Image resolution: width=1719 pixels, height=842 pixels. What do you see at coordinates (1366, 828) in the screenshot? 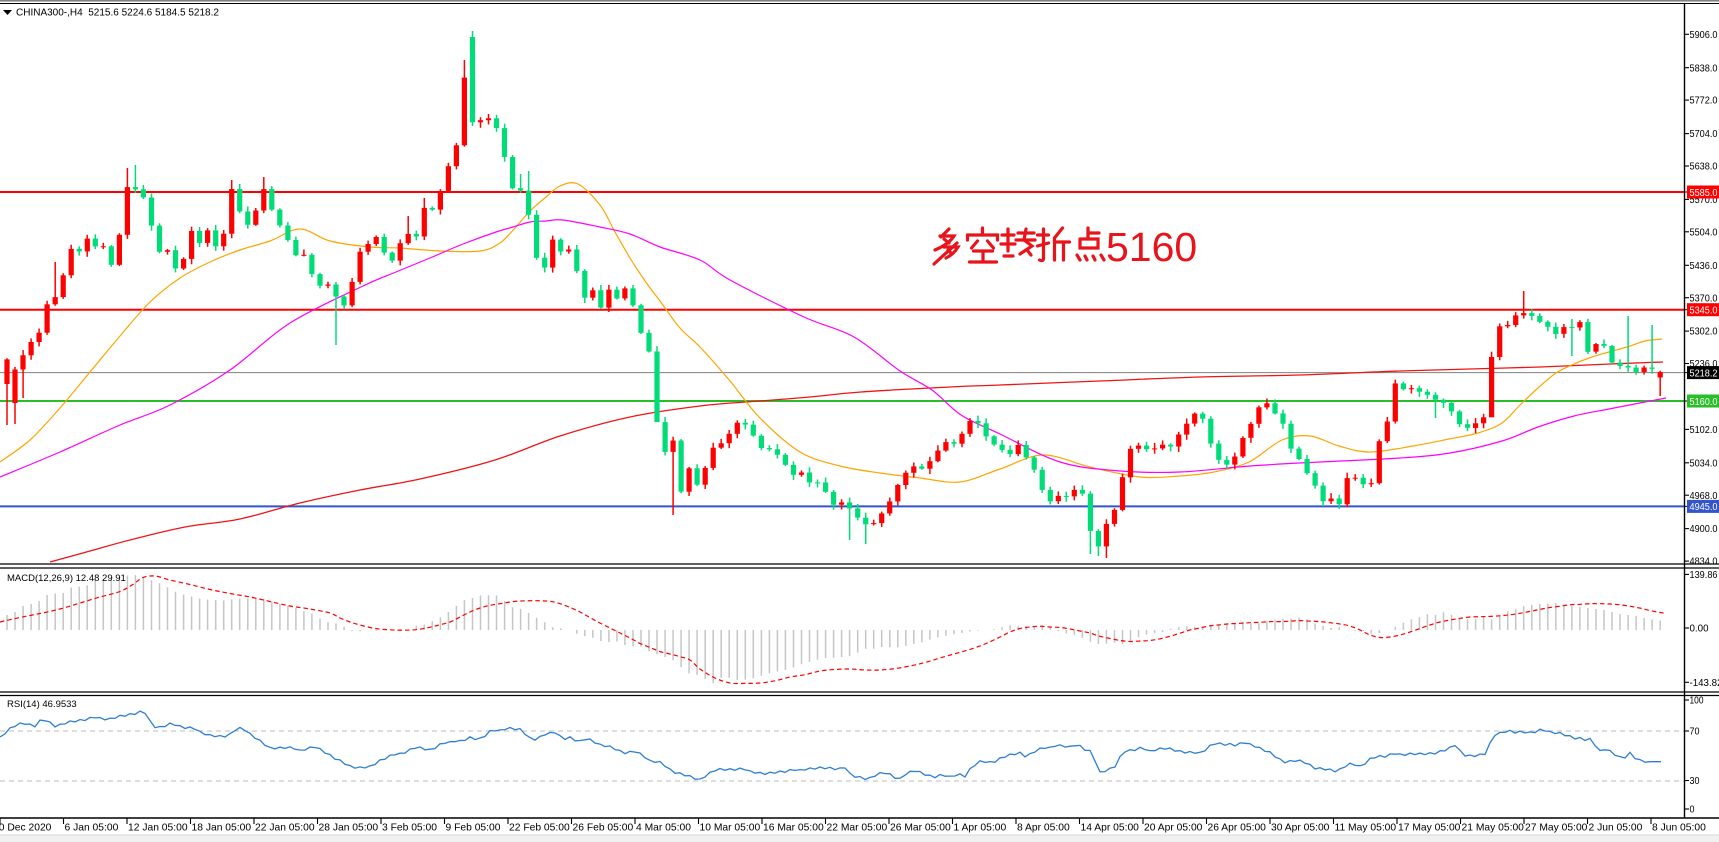
I see `svg-text: 11 May 05:00` at bounding box center [1366, 828].